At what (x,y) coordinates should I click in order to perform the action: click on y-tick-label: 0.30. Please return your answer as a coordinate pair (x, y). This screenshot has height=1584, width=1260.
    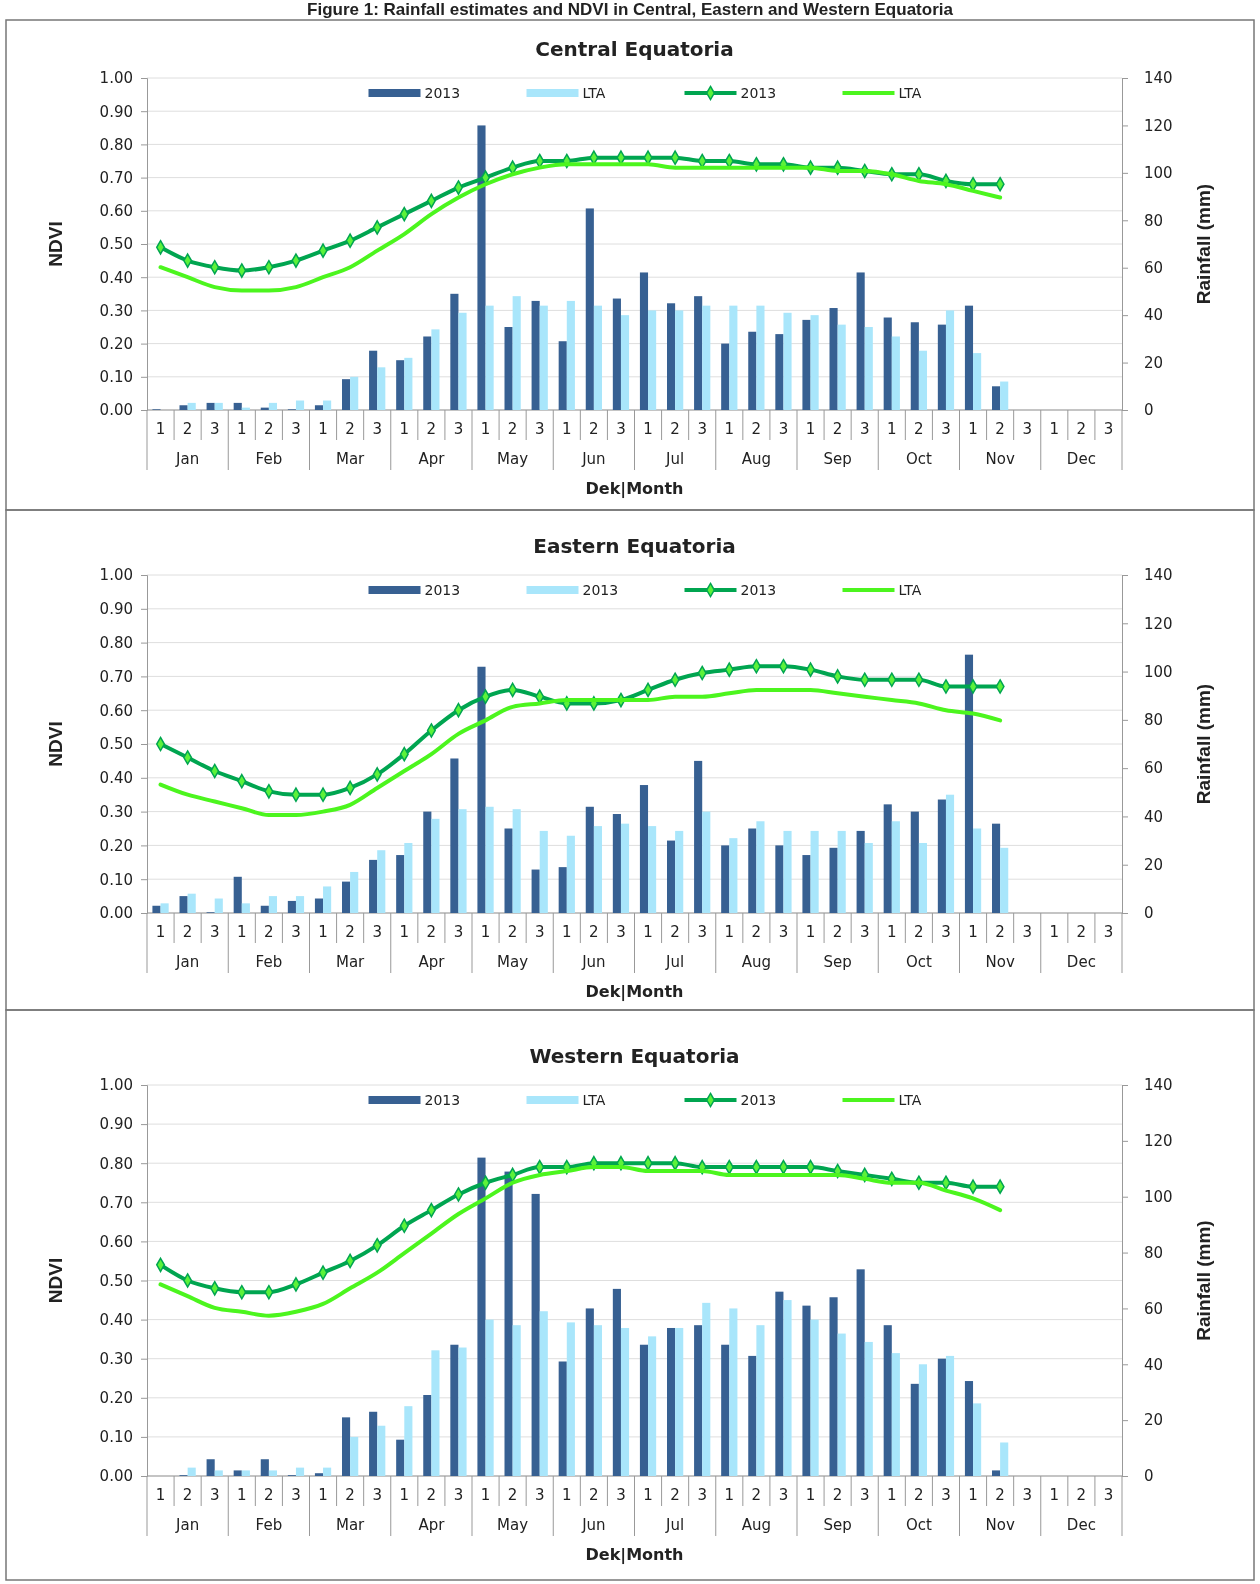
    Looking at the image, I should click on (116, 1359).